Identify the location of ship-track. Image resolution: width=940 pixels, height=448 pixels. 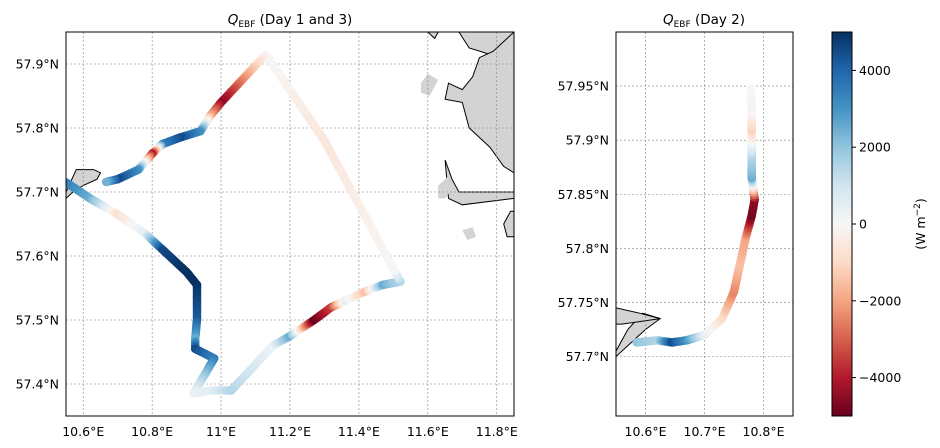
(695, 215).